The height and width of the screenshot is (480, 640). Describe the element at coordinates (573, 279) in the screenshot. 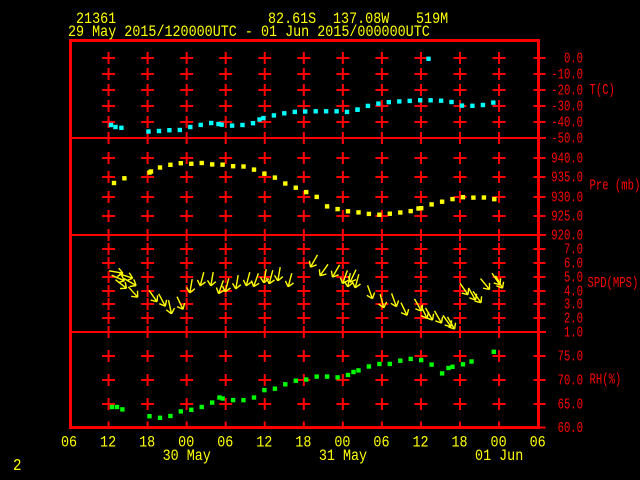

I see `svg-text: 5.0` at that location.